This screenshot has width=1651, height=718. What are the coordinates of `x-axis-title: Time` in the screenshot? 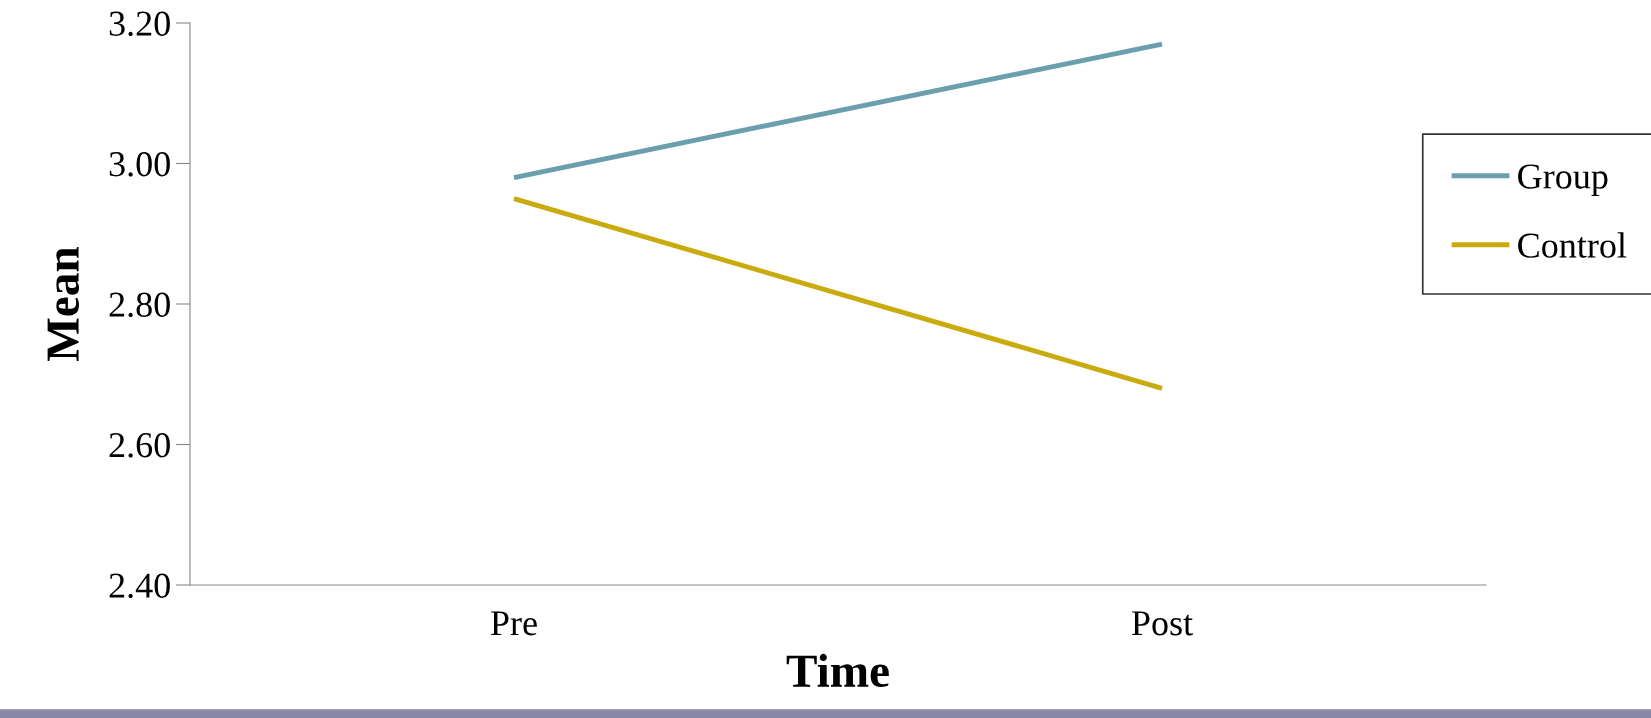 It's located at (837, 670).